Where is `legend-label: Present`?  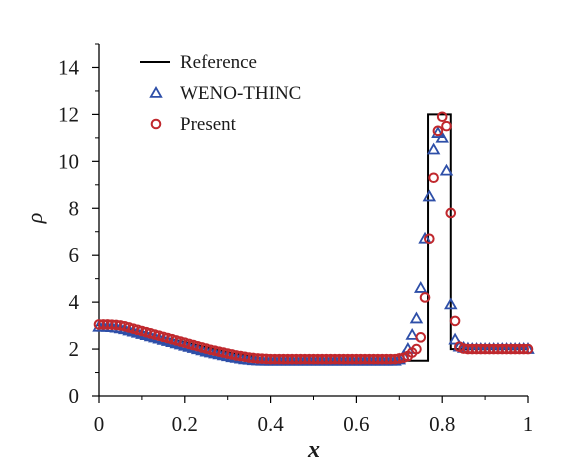 legend-label: Present is located at coordinates (208, 124).